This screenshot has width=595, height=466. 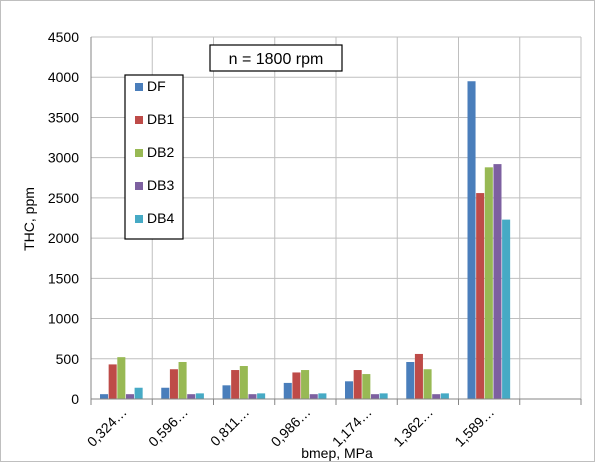 I want to click on y-axis-label: THC, ppm, so click(x=29, y=219).